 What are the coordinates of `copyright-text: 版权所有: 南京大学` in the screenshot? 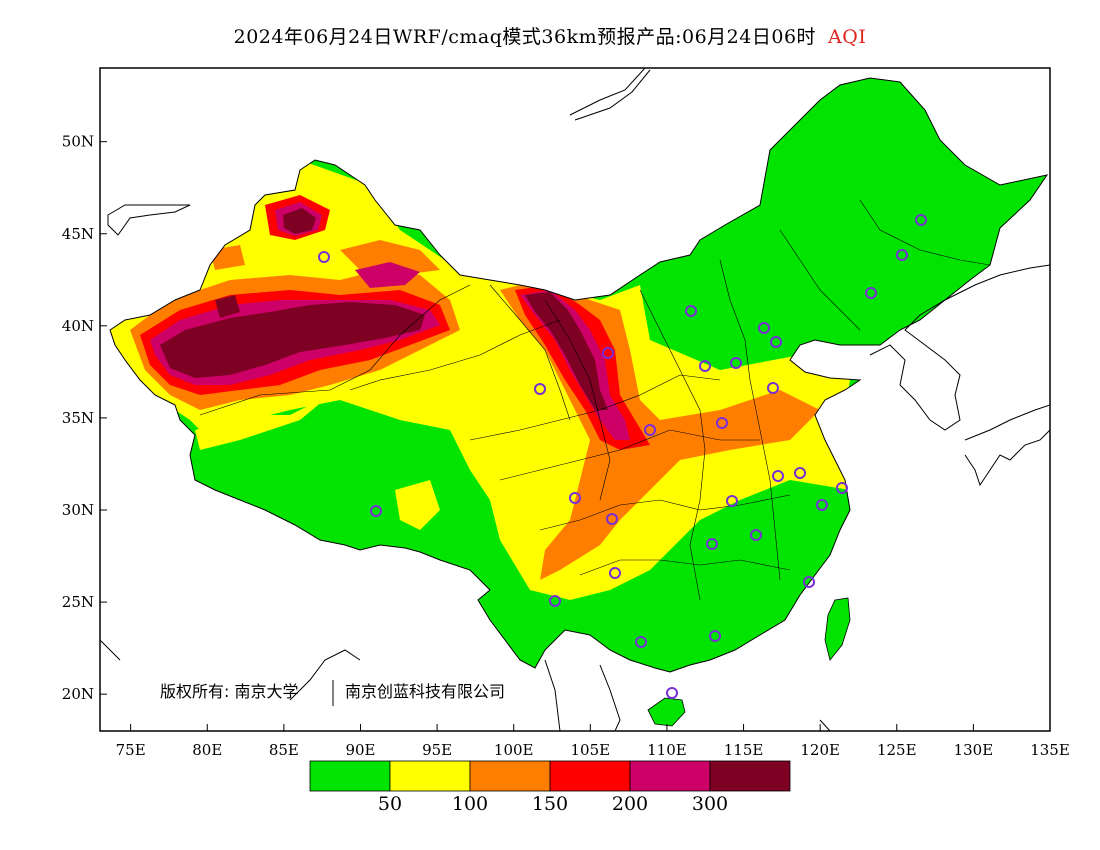 It's located at (229, 691).